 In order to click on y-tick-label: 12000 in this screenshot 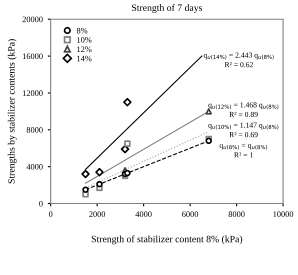, I will do `click(32, 93)`.